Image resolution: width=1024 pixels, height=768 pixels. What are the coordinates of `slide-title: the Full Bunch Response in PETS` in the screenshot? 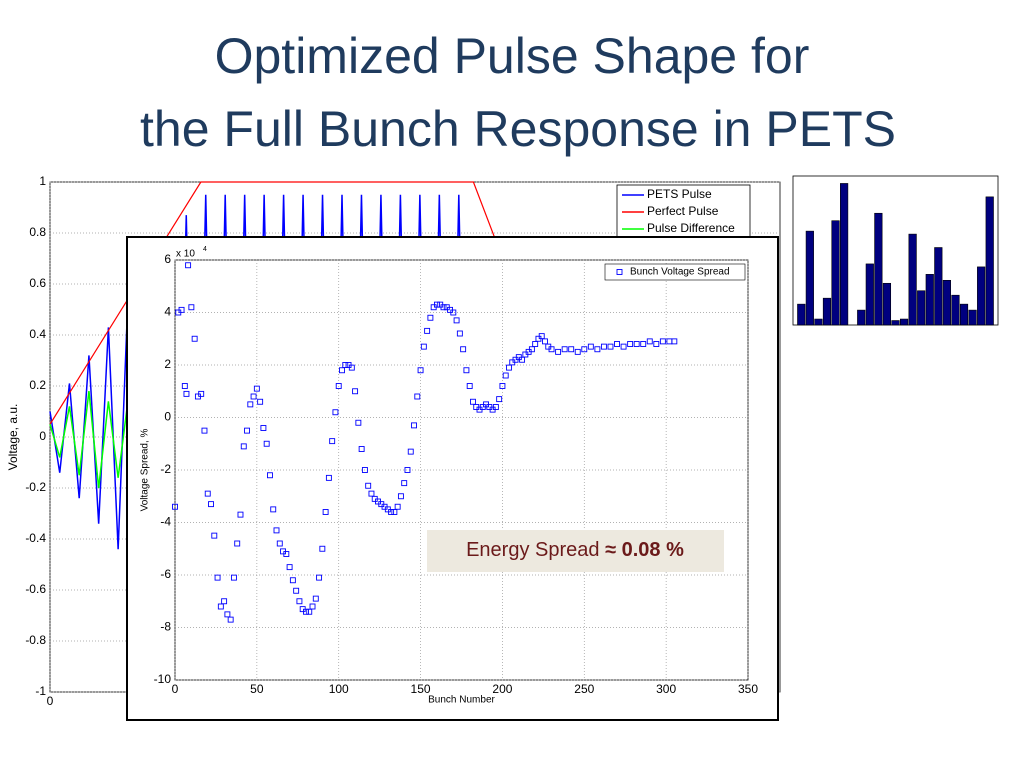 It's located at (518, 129).